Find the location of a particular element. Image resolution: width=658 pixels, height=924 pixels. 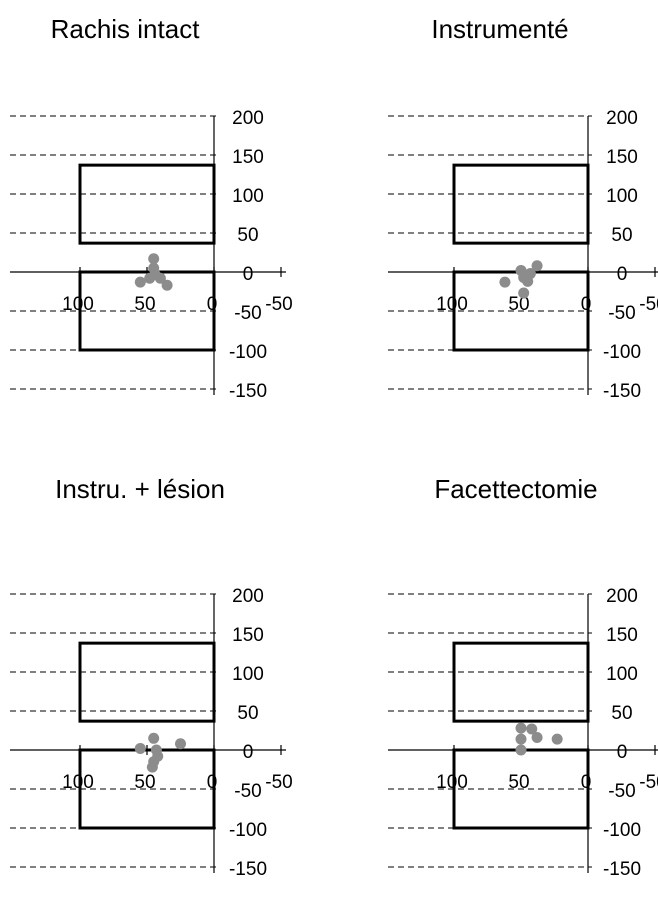

chart-title: Instru. + lésion is located at coordinates (140, 489).